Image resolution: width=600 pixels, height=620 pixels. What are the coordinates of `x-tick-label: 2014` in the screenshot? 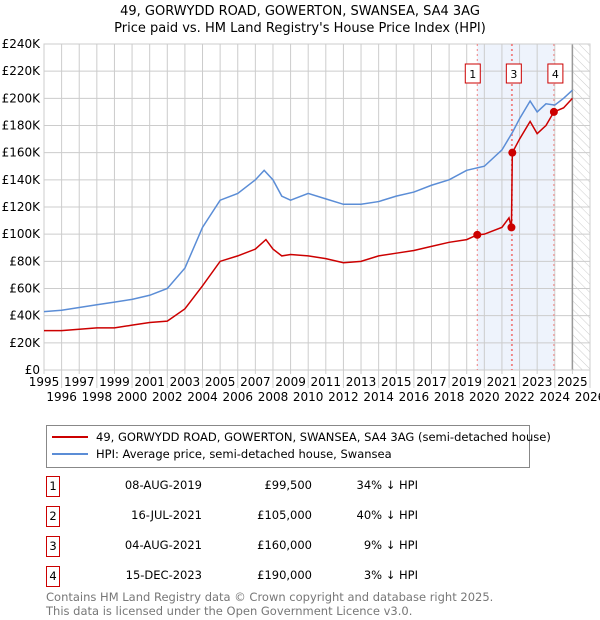 It's located at (378, 397).